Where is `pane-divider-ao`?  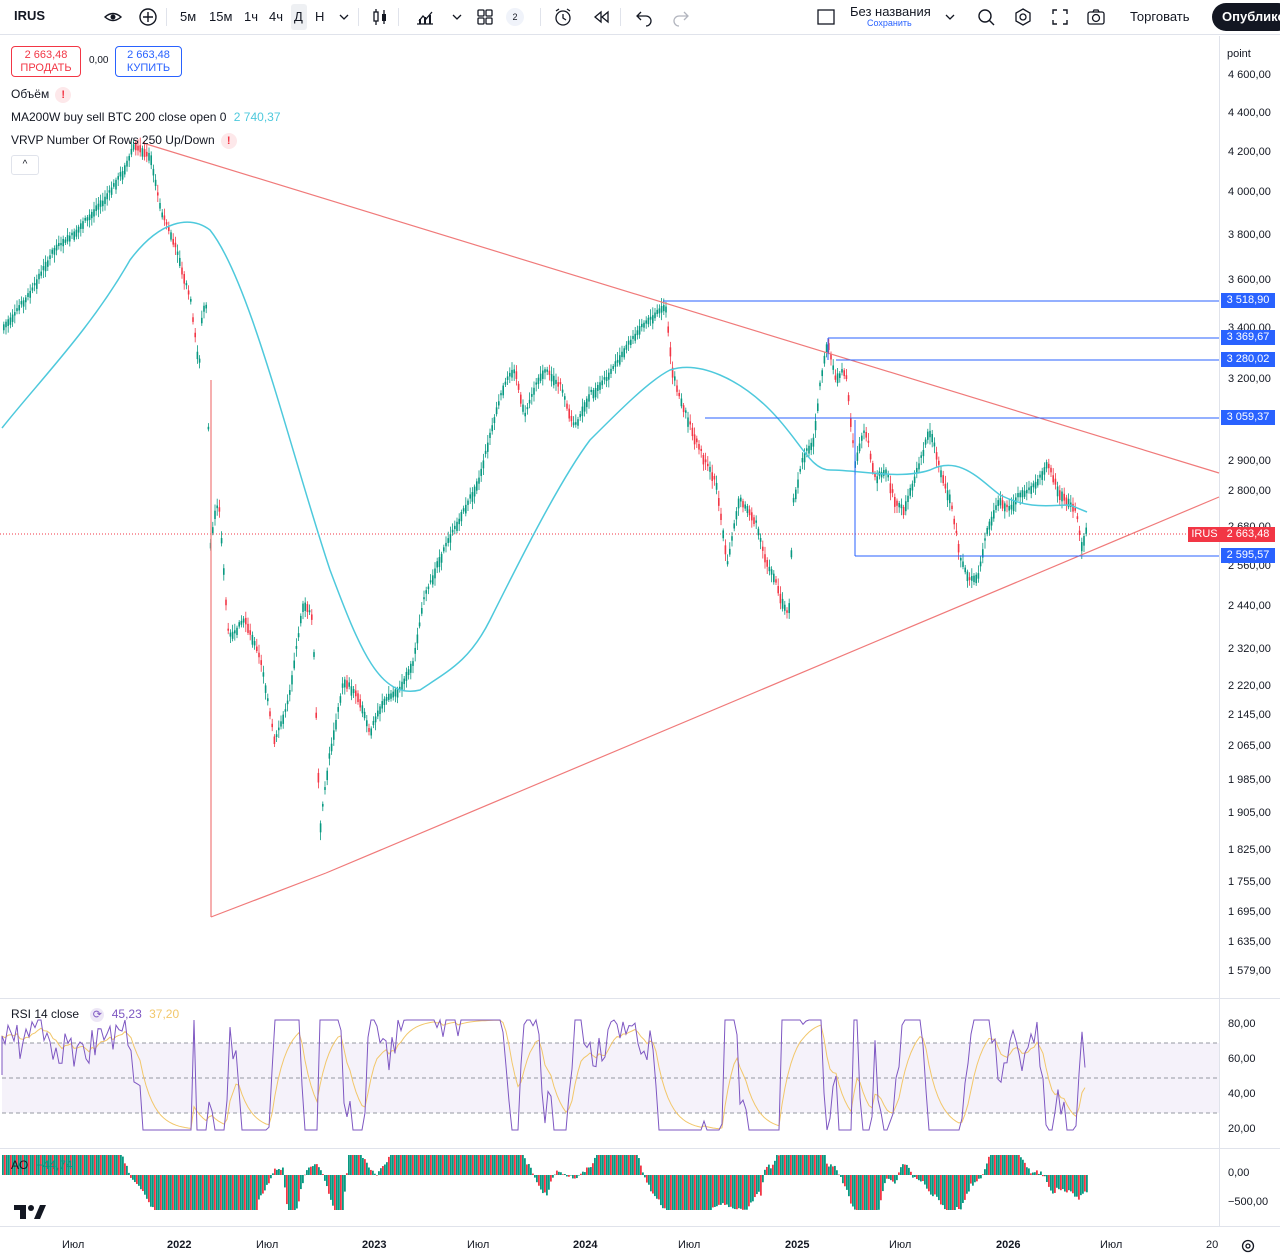
pane-divider-ao is located at coordinates (640, 1148).